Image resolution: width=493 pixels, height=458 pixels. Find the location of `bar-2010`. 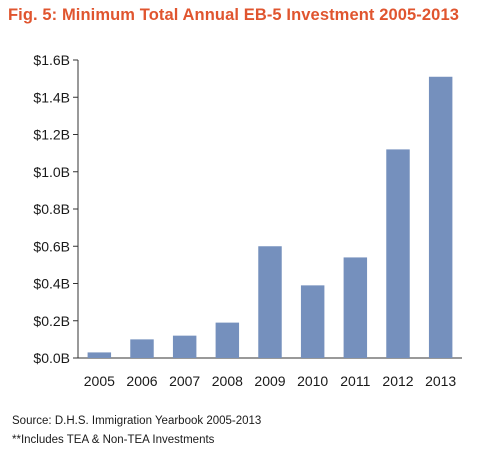

bar-2010 is located at coordinates (312, 321).